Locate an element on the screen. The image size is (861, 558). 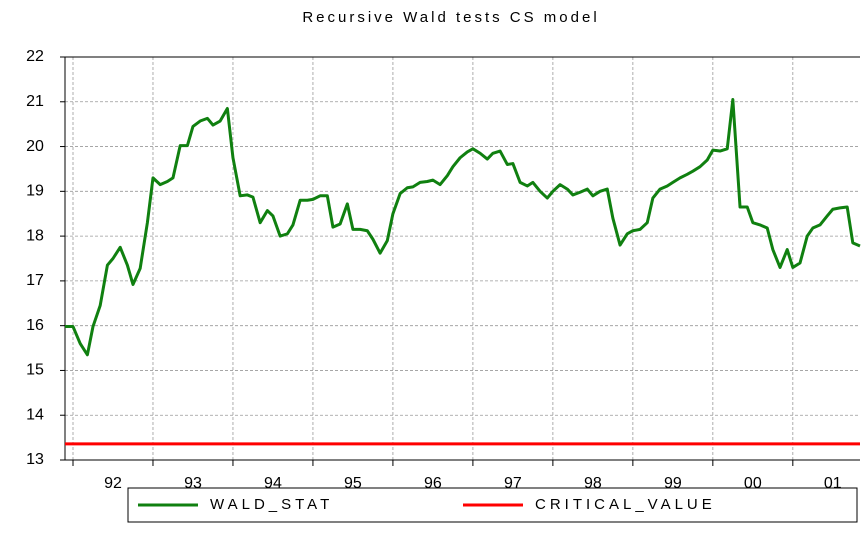
y-tick-label: 14 is located at coordinates (35, 414).